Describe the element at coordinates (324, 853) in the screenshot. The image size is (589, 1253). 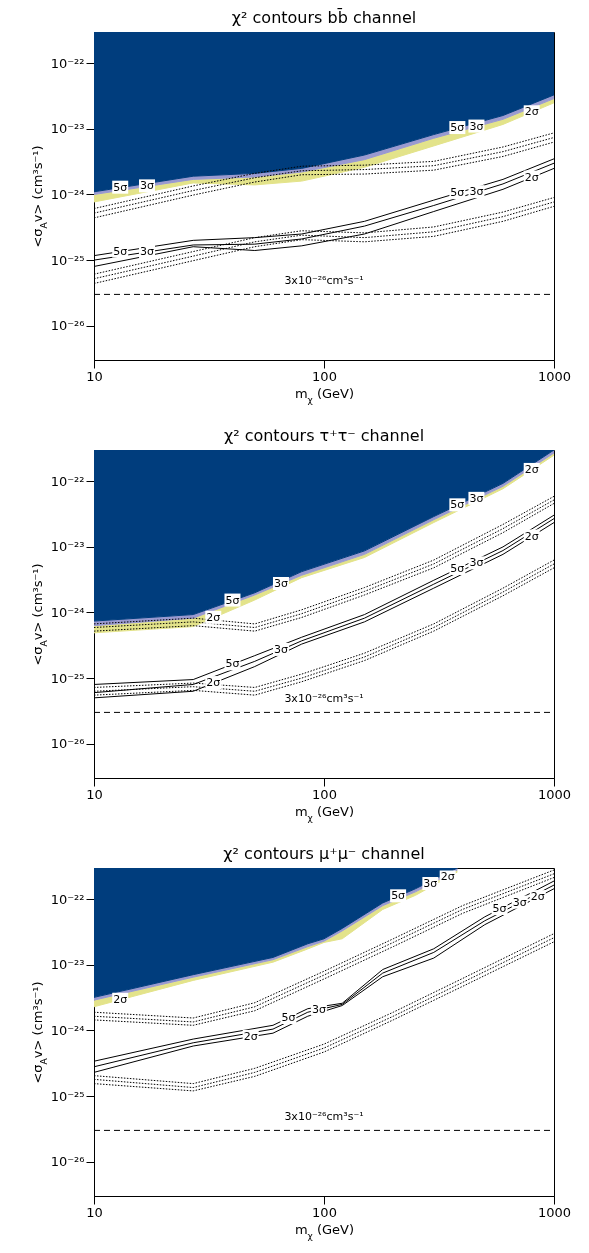
I see `chart-title: χ² contours μ⁺μ⁻ channel` at that location.